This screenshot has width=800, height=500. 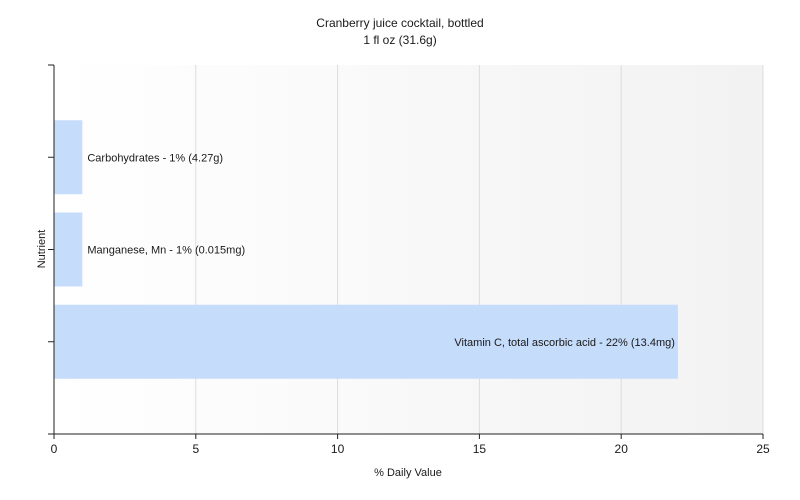 What do you see at coordinates (166, 251) in the screenshot?
I see `bar-label: Manganese, Mn - 1% (0.015mg)` at bounding box center [166, 251].